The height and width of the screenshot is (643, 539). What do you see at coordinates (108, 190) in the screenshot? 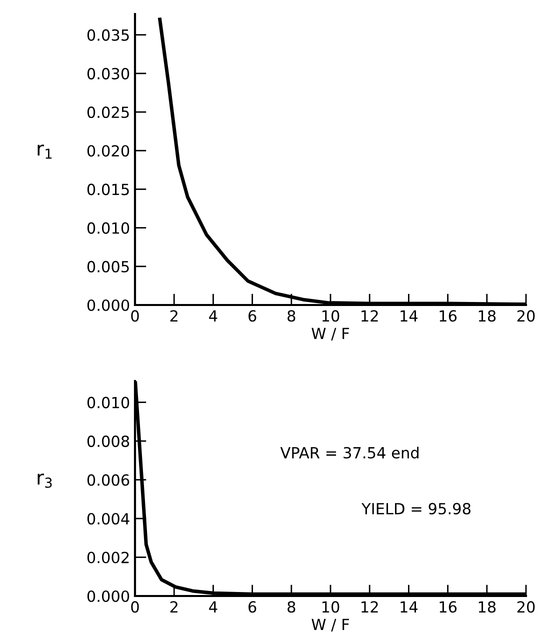
I see `y-tick-label: 0.015` at bounding box center [108, 190].